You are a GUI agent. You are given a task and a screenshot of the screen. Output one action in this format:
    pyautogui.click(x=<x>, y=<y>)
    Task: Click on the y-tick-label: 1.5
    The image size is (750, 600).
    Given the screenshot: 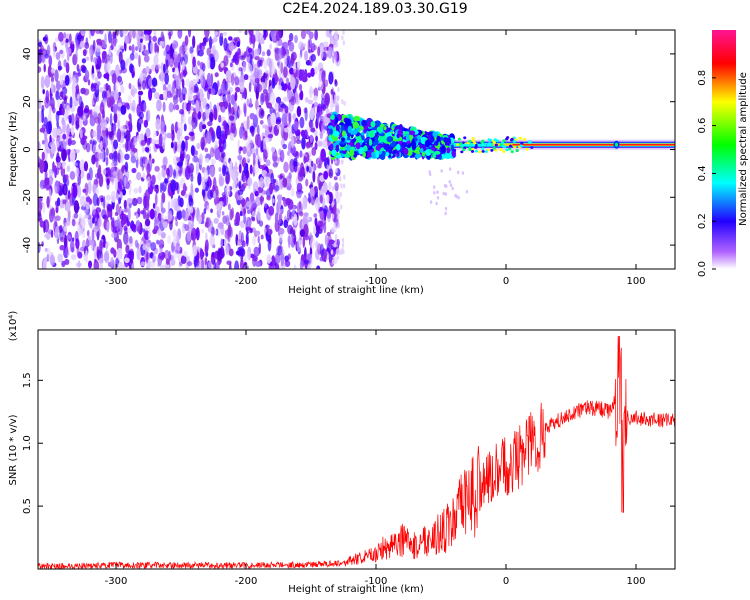 What is the action you would take?
    pyautogui.click(x=27, y=380)
    